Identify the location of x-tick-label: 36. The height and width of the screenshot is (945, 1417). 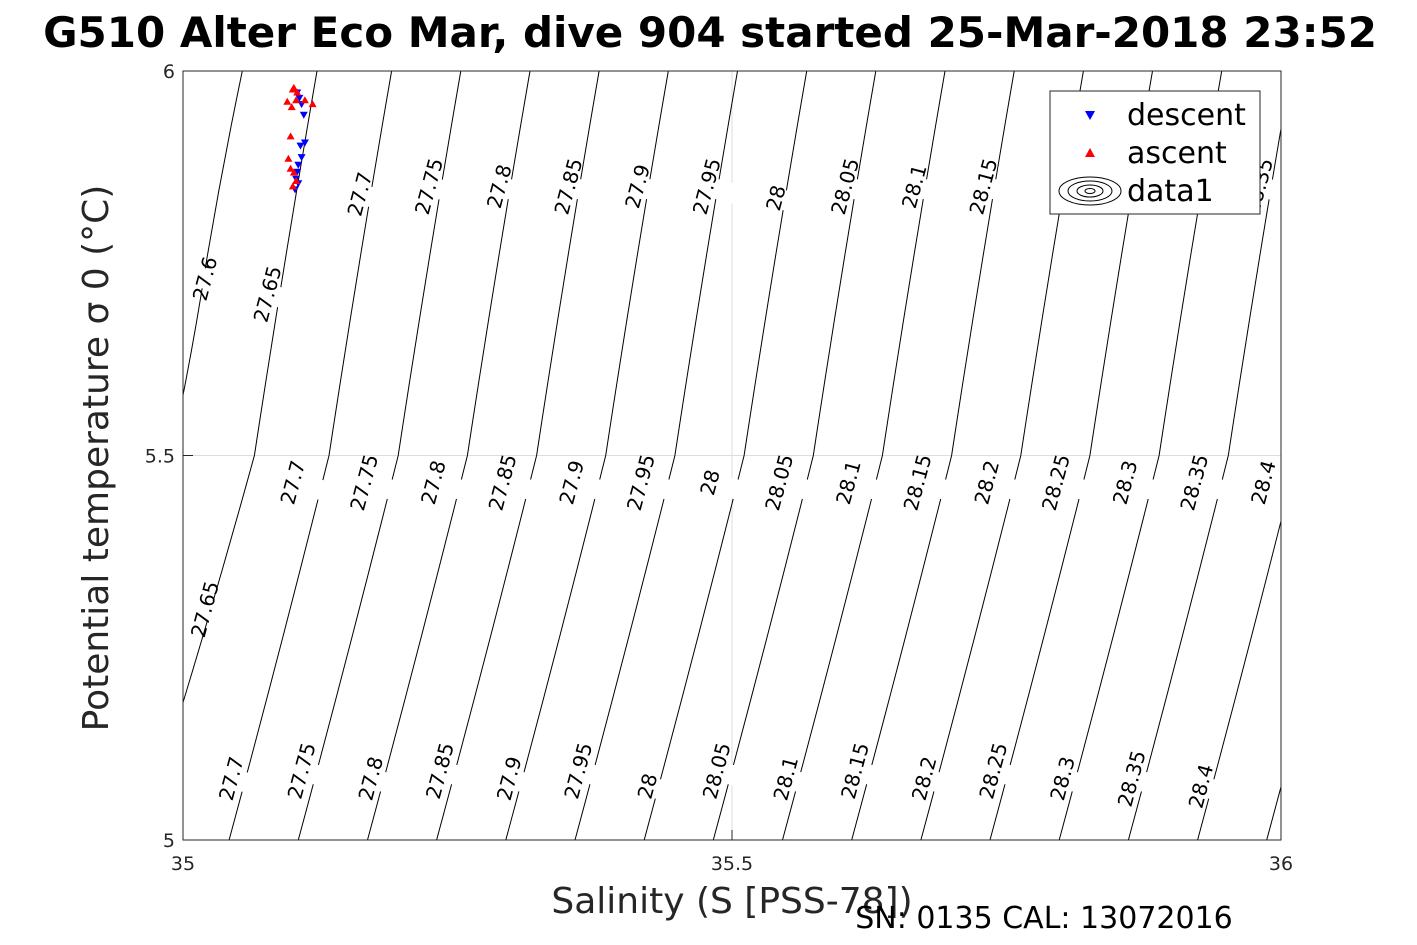
(1281, 864).